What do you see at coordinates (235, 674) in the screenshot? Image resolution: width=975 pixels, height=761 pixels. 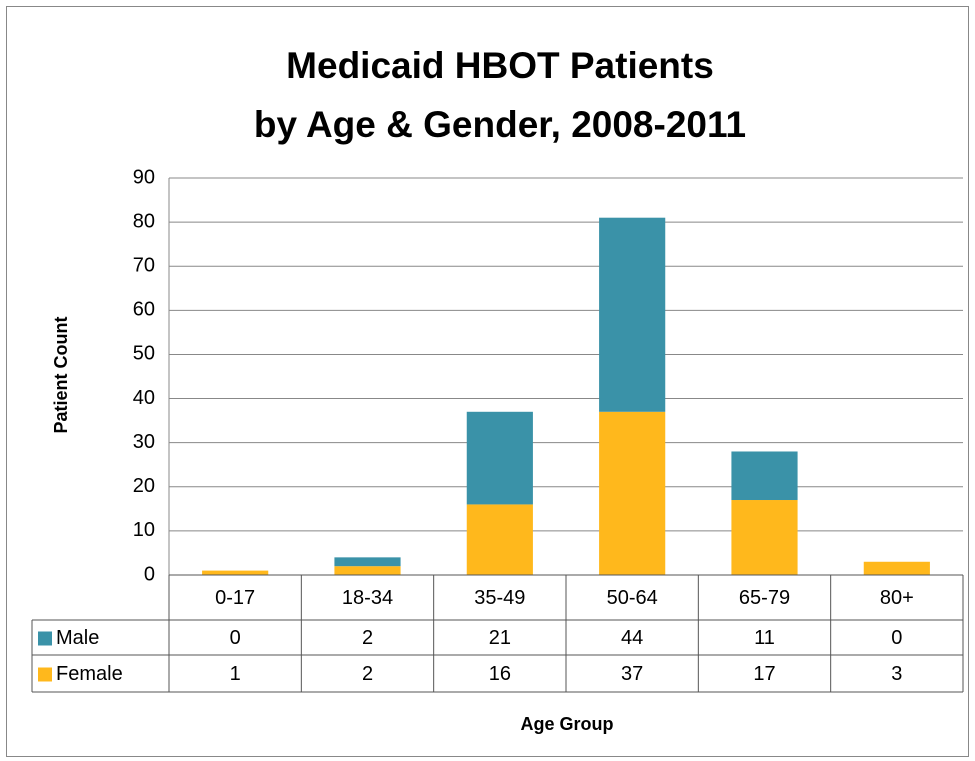 I see `table-value: 1` at bounding box center [235, 674].